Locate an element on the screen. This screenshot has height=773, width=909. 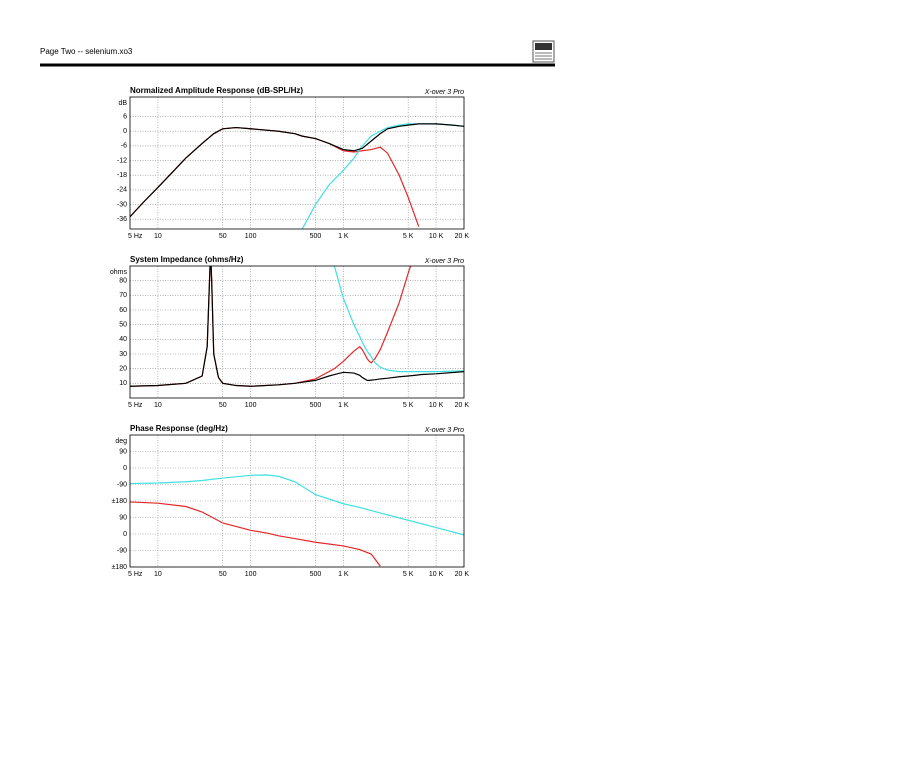
chart-title: Phase Response (deg/Hz) is located at coordinates (179, 428).